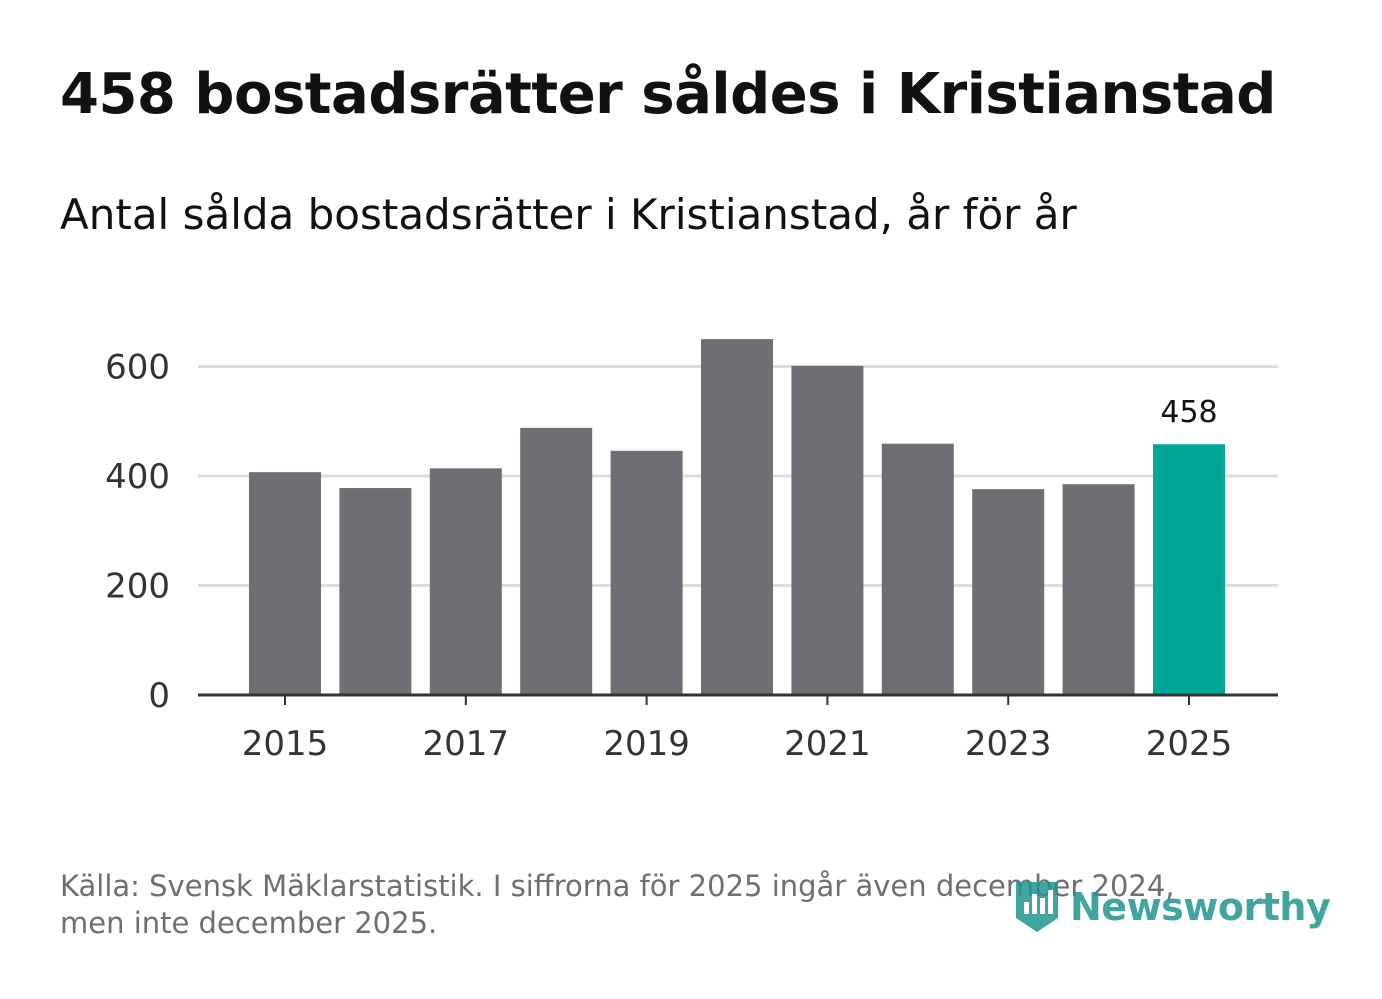 This screenshot has height=999, width=1382. I want to click on bar-2025, so click(1189, 569).